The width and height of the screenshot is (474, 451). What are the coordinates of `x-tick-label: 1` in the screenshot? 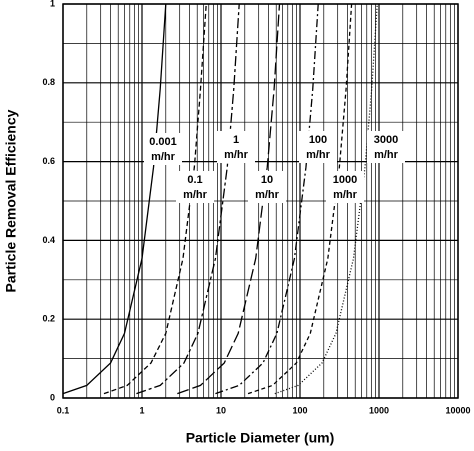 It's located at (141, 410).